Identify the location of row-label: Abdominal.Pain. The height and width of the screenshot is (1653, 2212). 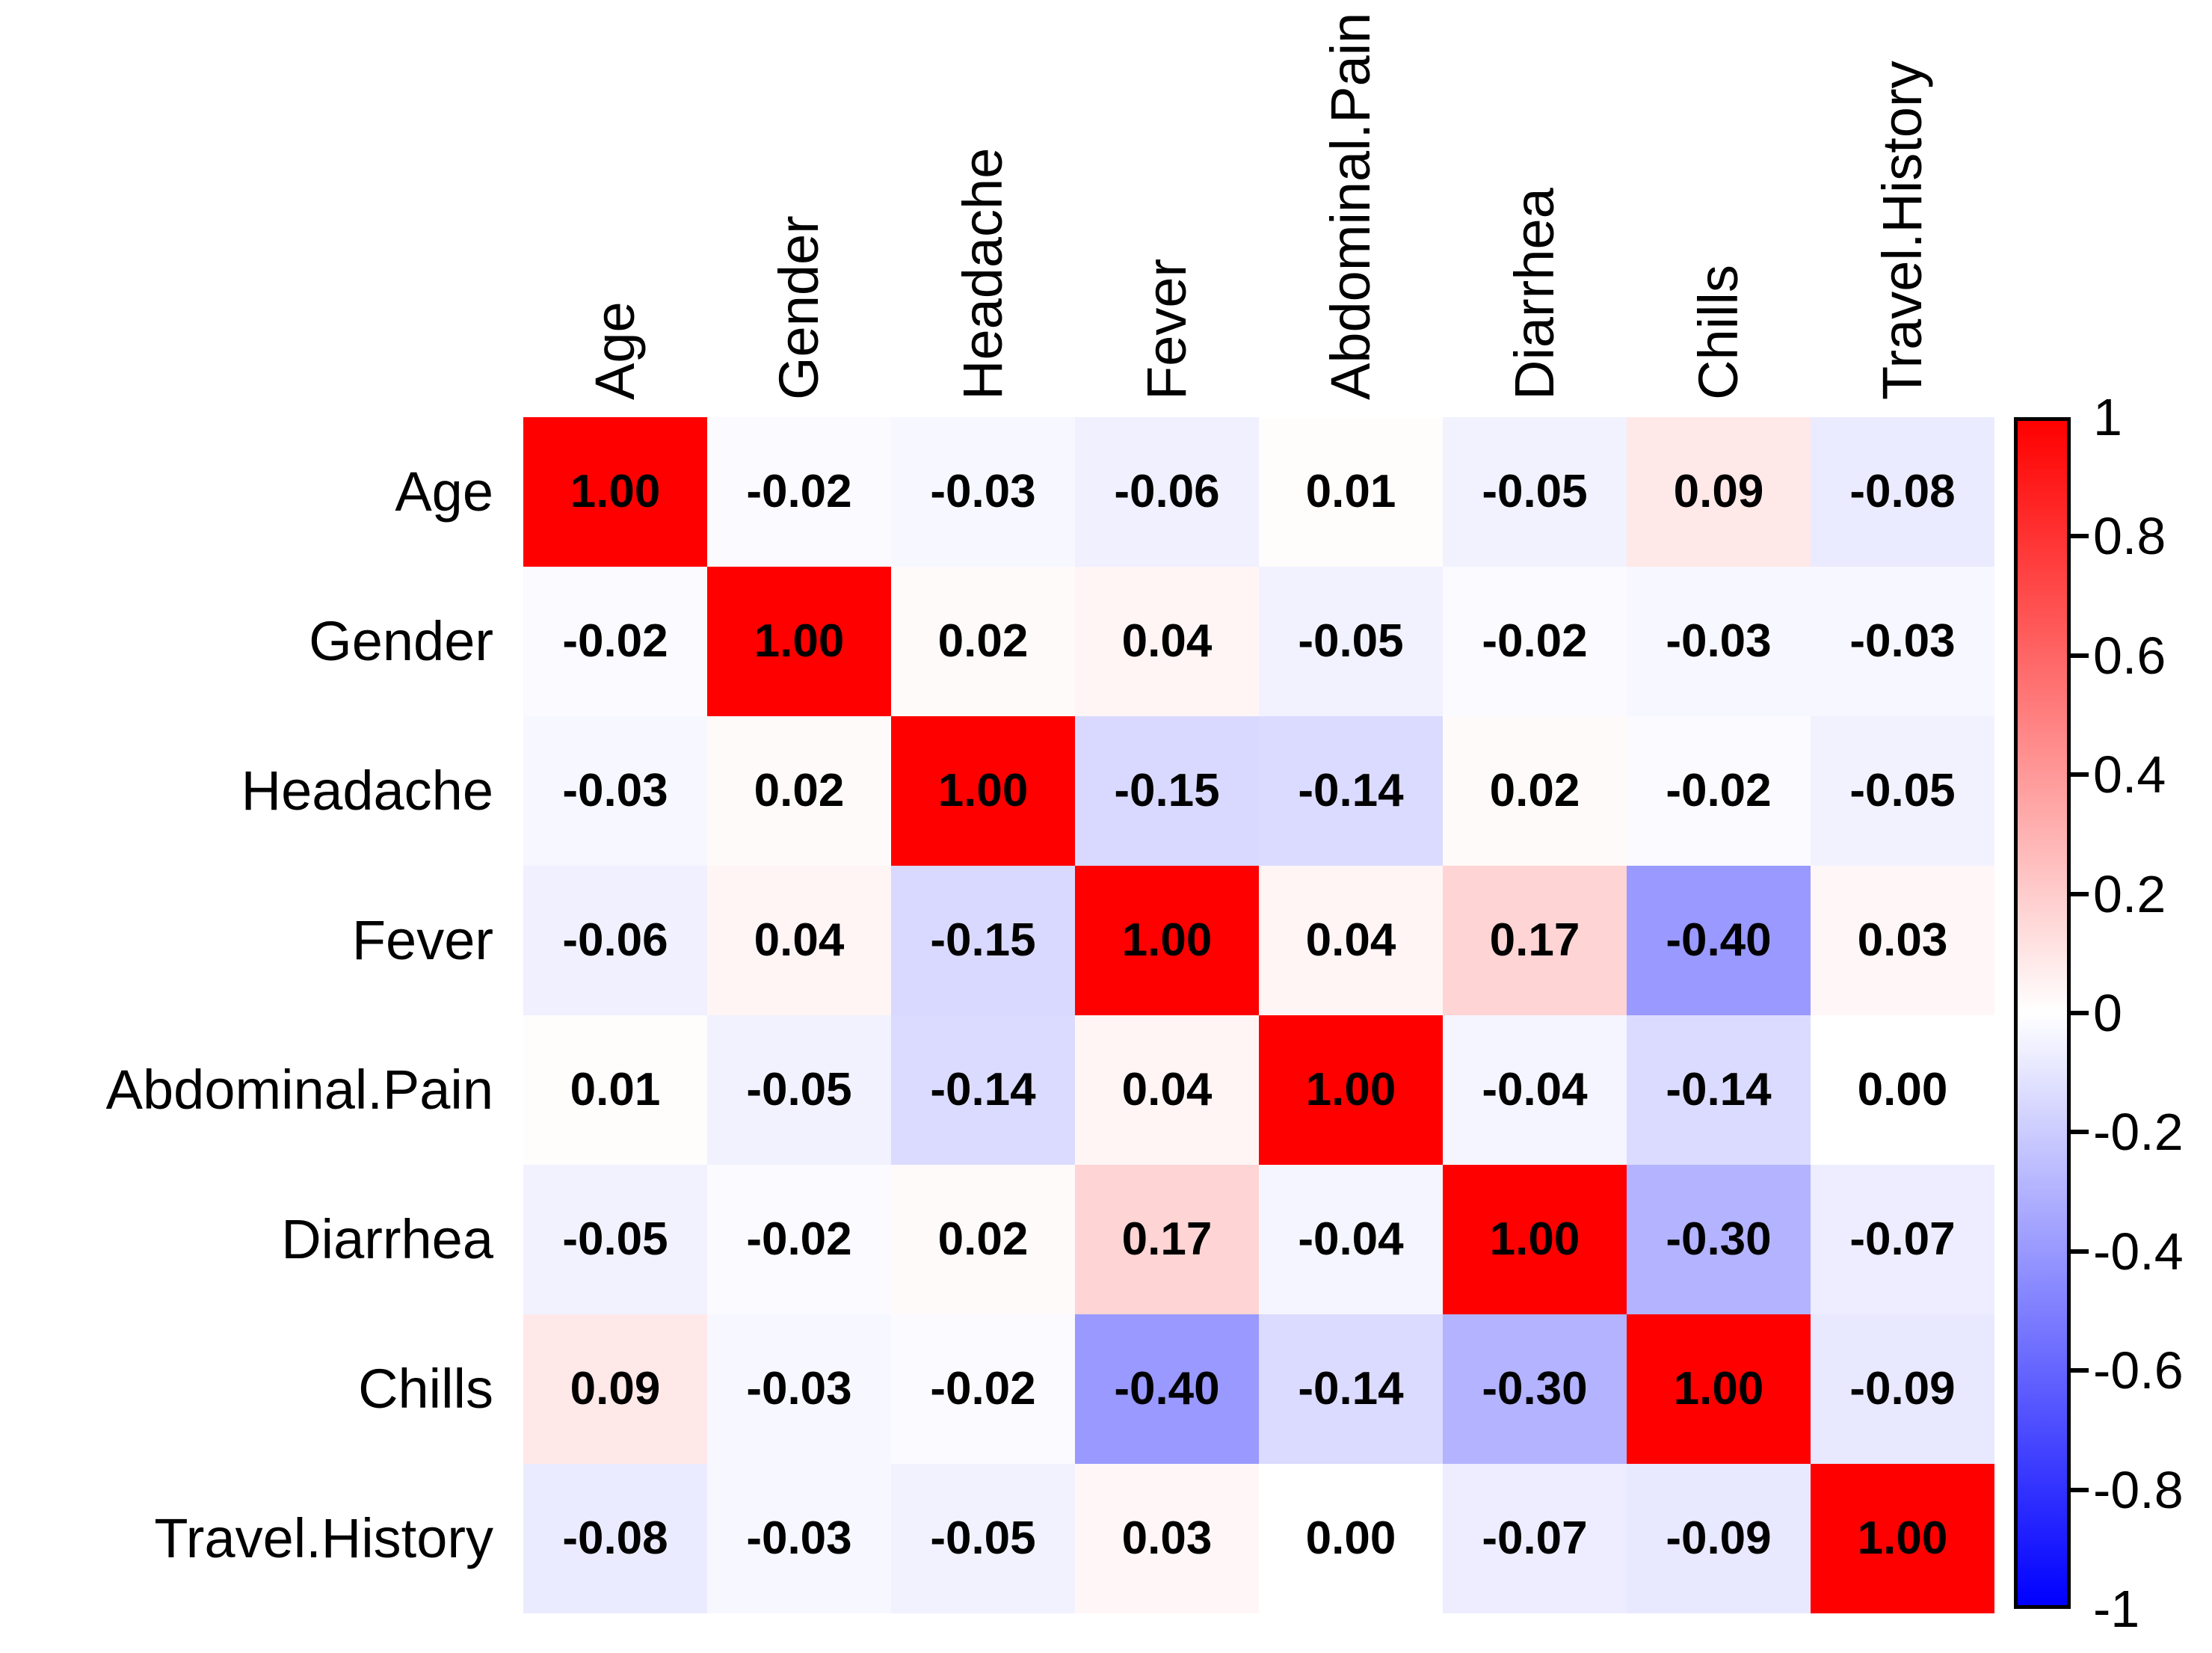
(299, 1090).